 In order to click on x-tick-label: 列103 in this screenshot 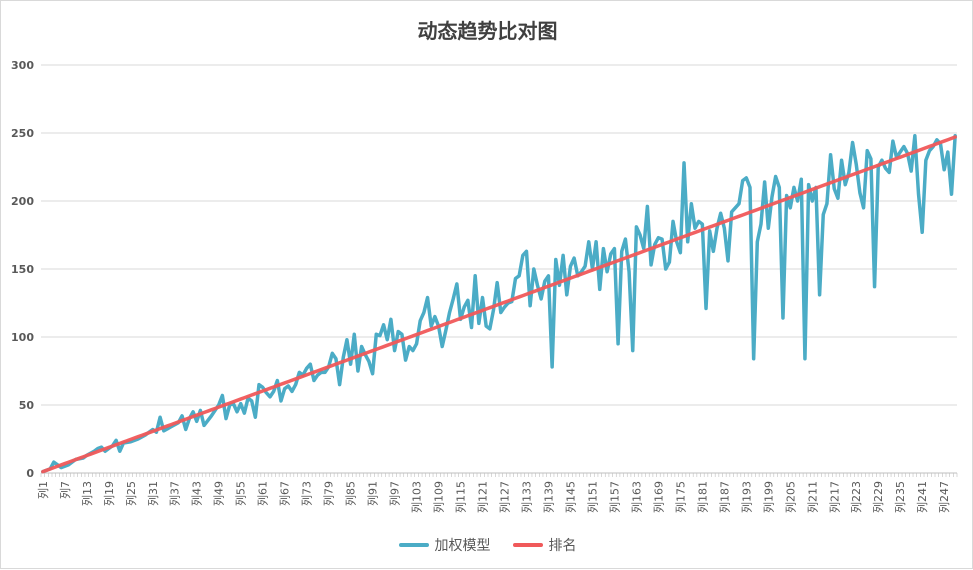, I will do `click(417, 497)`.